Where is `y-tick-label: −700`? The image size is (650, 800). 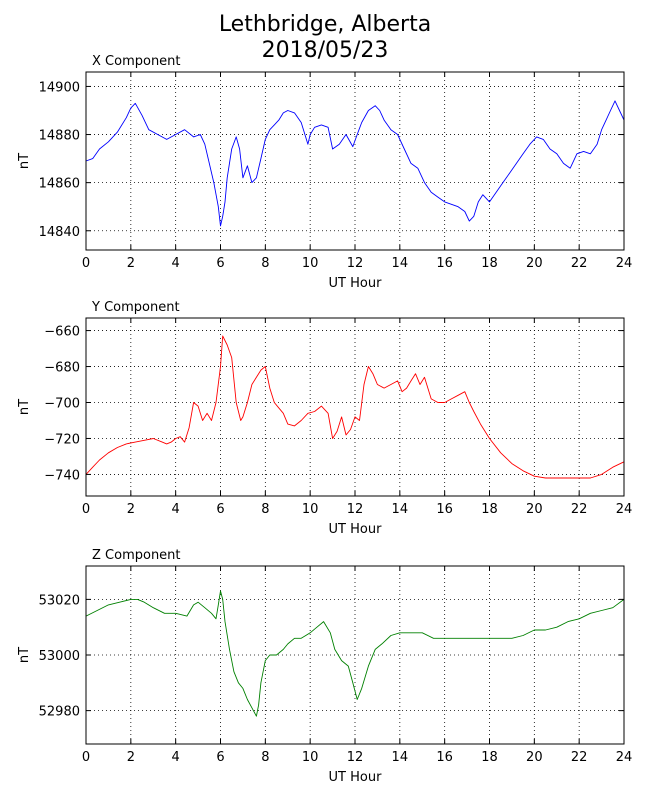
y-tick-label: −700 is located at coordinates (62, 404).